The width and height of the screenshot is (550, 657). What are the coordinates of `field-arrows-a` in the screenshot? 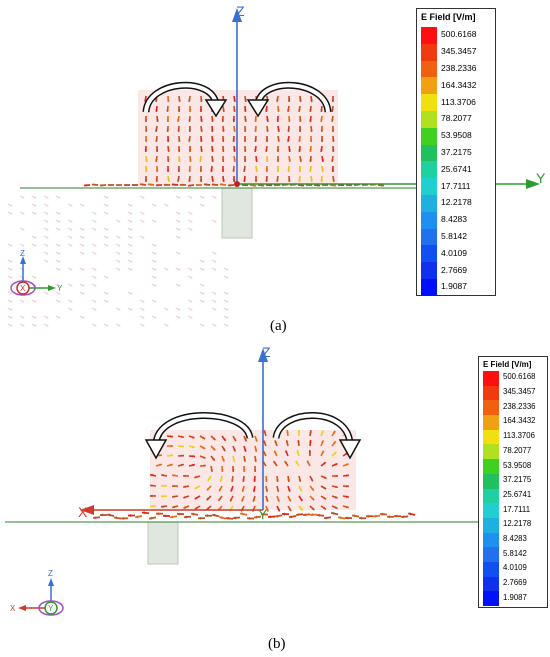 It's located at (239, 139).